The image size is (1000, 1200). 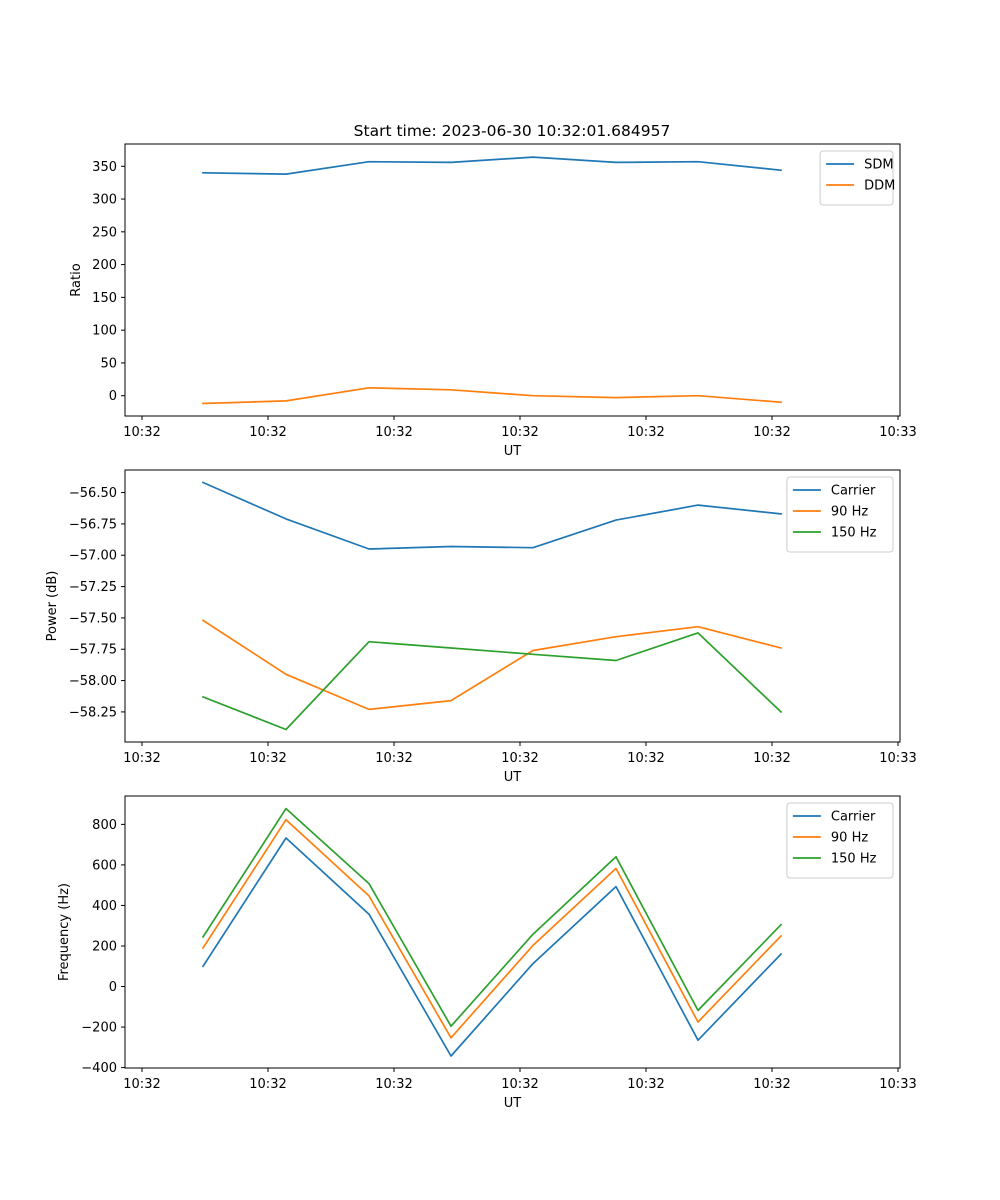 What do you see at coordinates (76, 279) in the screenshot?
I see `y-axis-label: Ratio` at bounding box center [76, 279].